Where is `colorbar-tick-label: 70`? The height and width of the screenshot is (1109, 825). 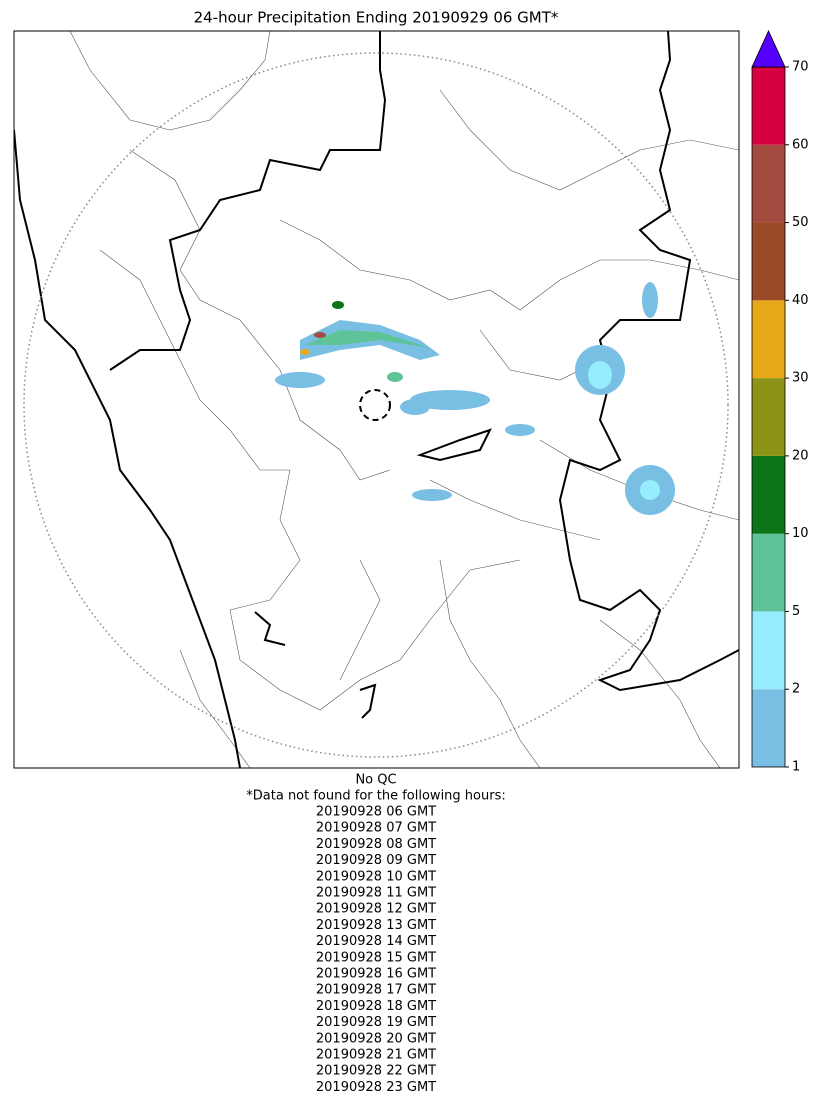
colorbar-tick-label: 70 is located at coordinates (800, 67).